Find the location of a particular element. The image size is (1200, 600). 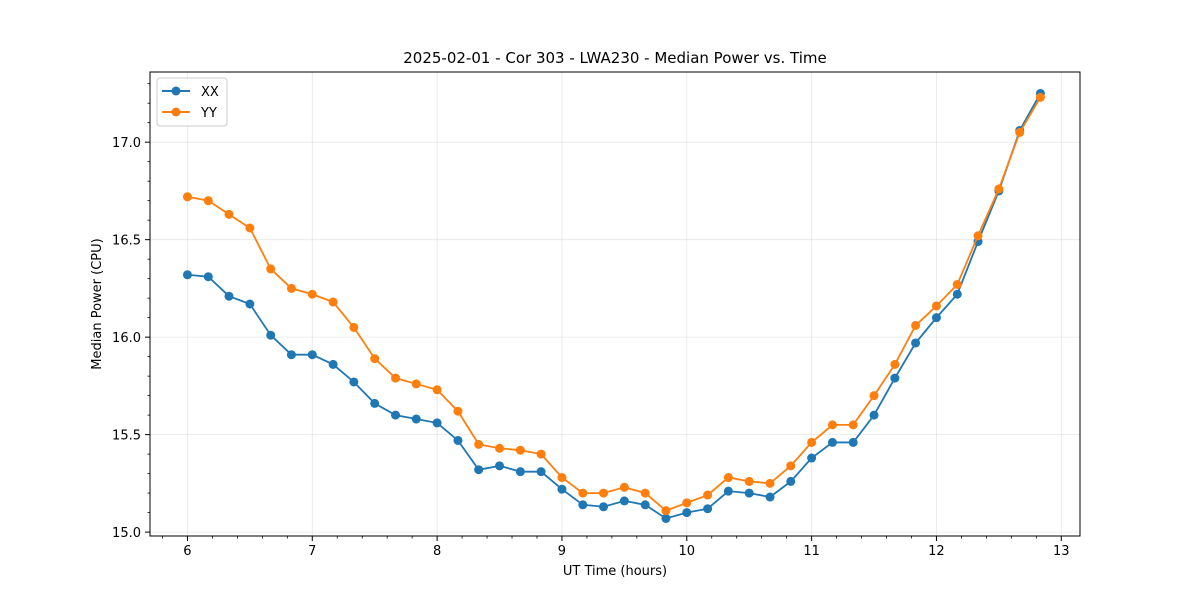

y-axis-label: Median Power (CPU) is located at coordinates (97, 303).